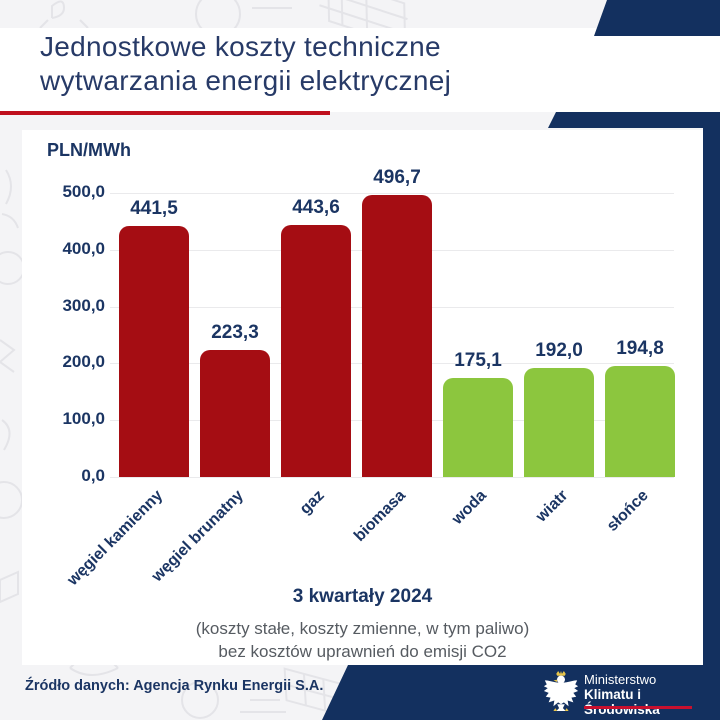  What do you see at coordinates (263, 706) in the screenshot?
I see `lines-doodle` at bounding box center [263, 706].